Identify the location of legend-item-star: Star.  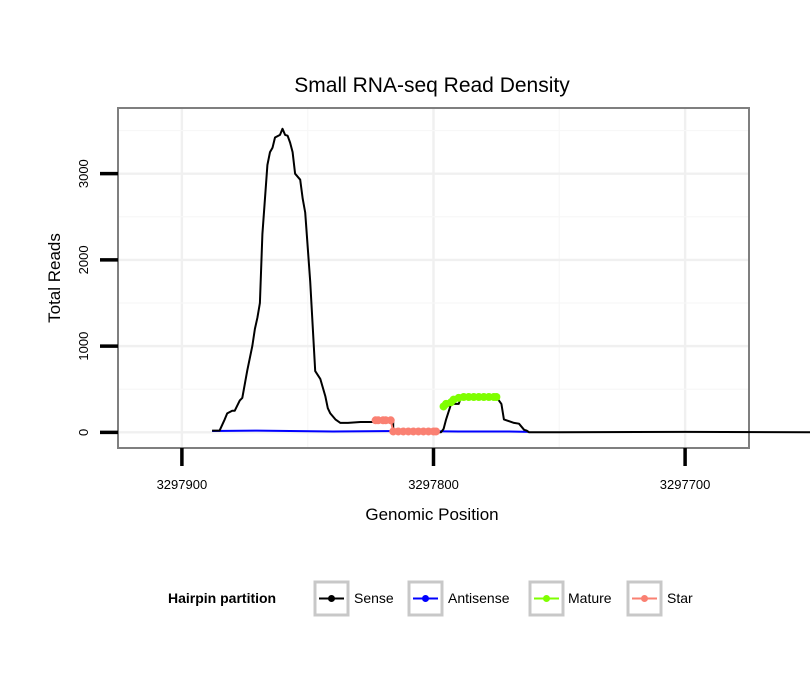
(659, 598).